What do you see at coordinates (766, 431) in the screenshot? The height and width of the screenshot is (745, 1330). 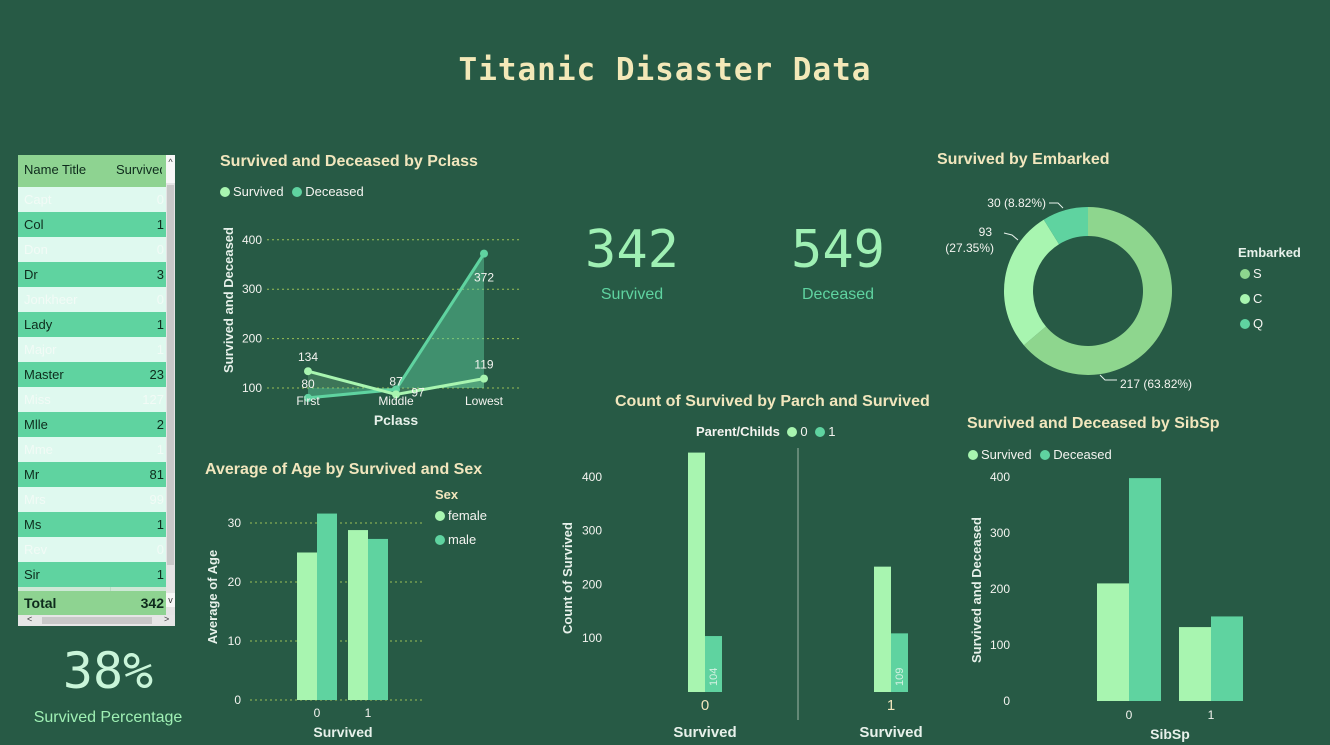 I see `parch-chart-legend: Parent/Childs 0 1` at bounding box center [766, 431].